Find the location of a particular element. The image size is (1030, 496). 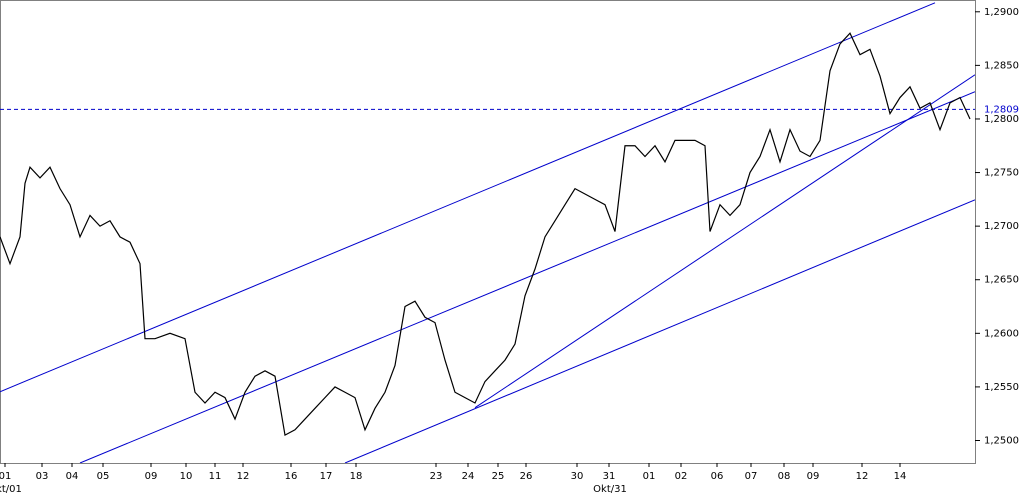

x-tick-label: 24 is located at coordinates (468, 476).